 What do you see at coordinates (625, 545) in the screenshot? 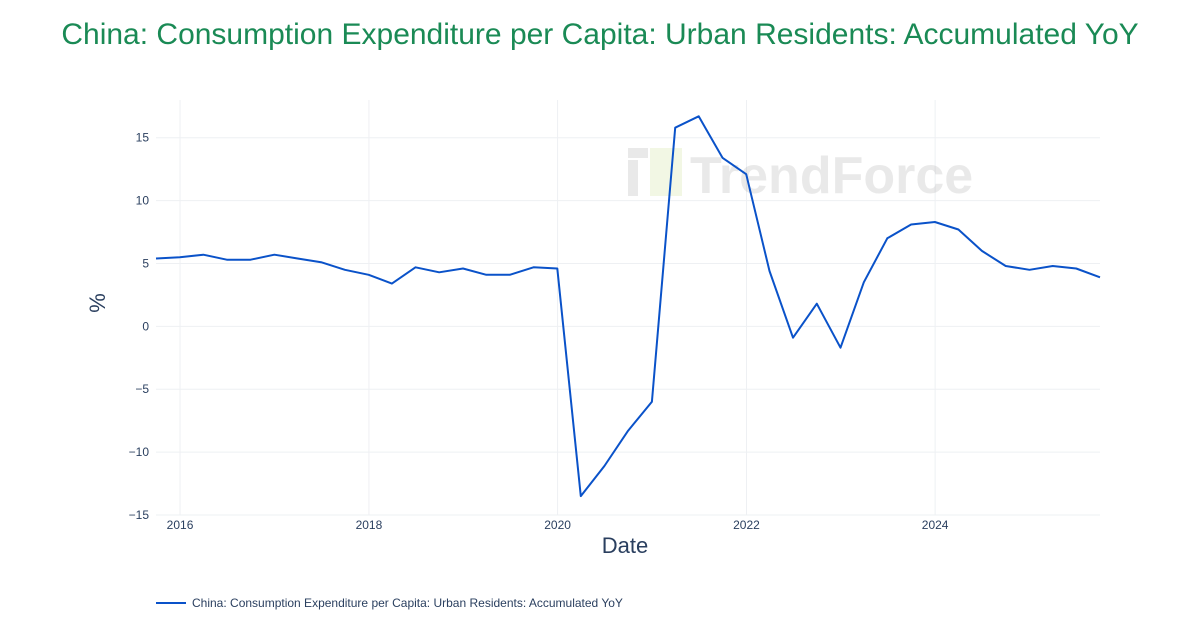
I see `x-axis-title: Date` at bounding box center [625, 545].